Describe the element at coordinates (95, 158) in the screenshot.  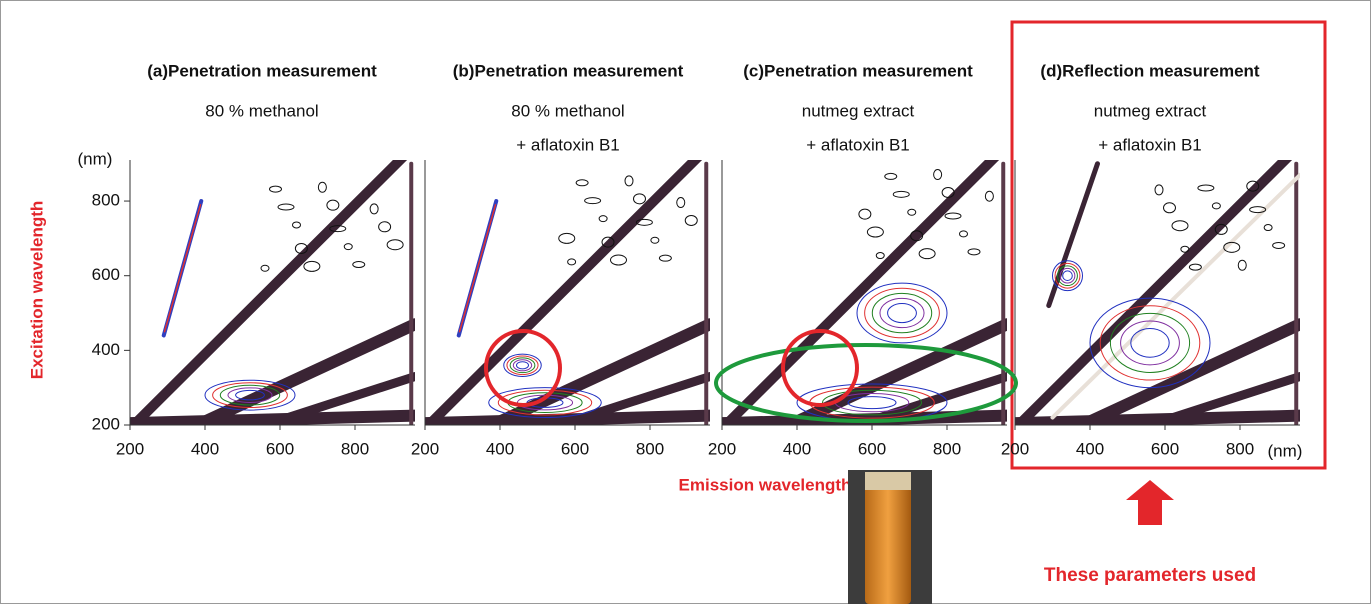
I see `y-unit: (nm)` at that location.